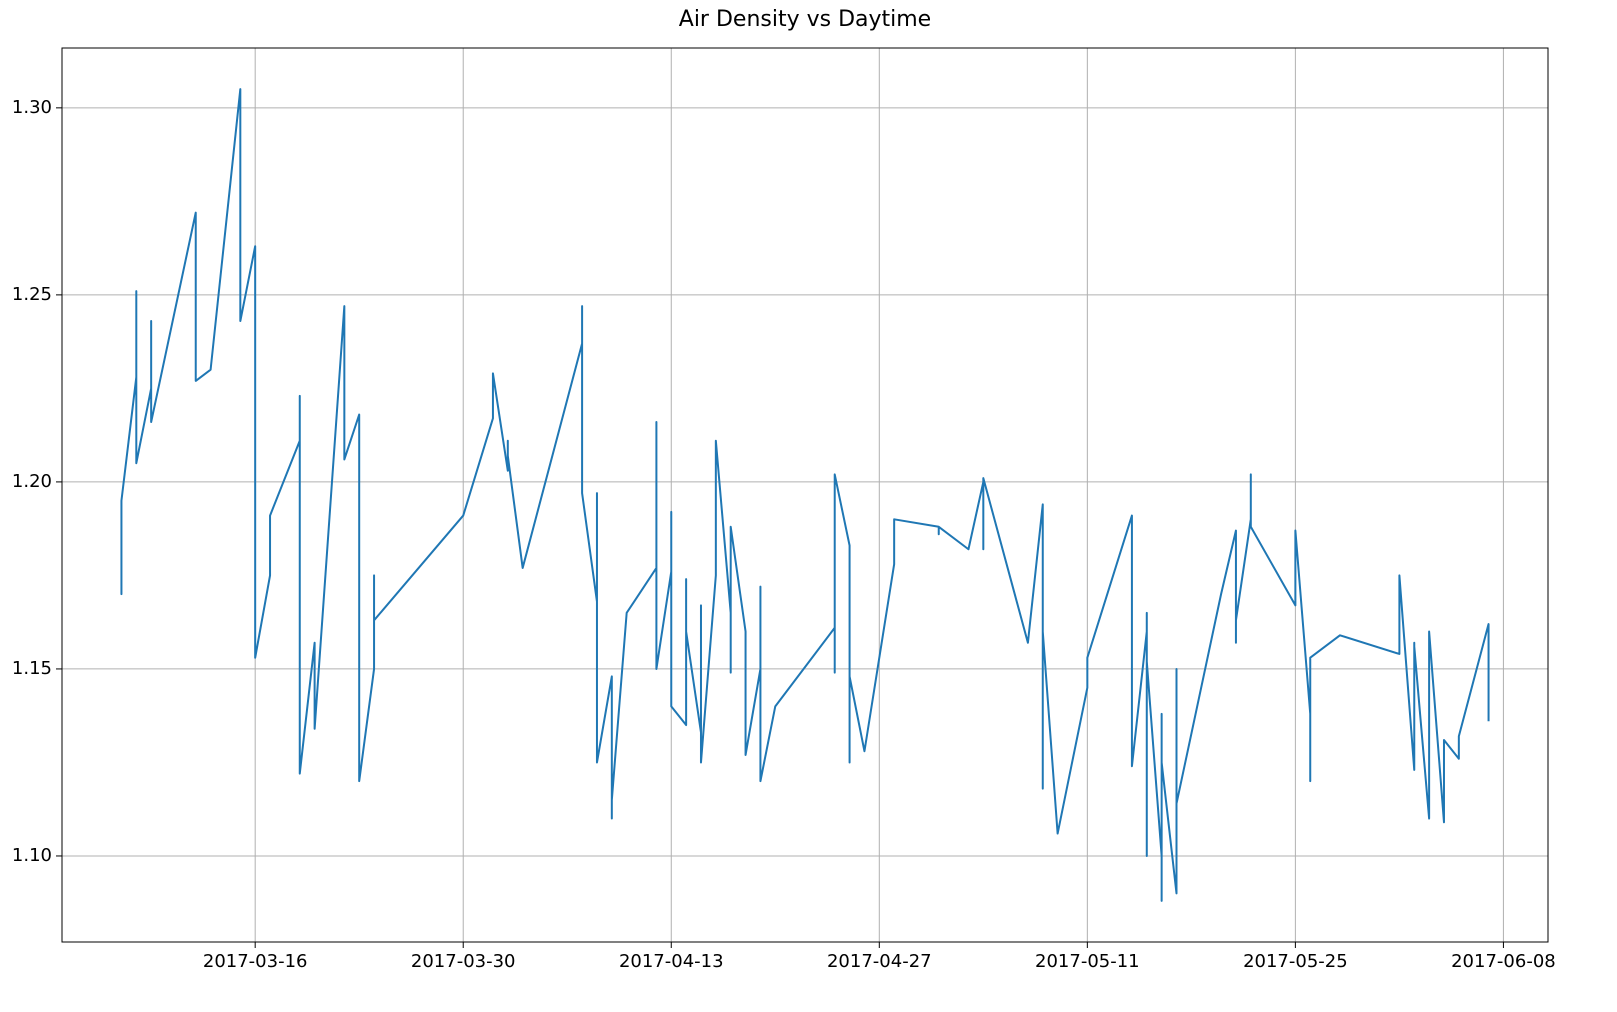 This screenshot has height=1012, width=1617. Describe the element at coordinates (1503, 961) in the screenshot. I see `x-tick-label: 2017-06-08` at that location.